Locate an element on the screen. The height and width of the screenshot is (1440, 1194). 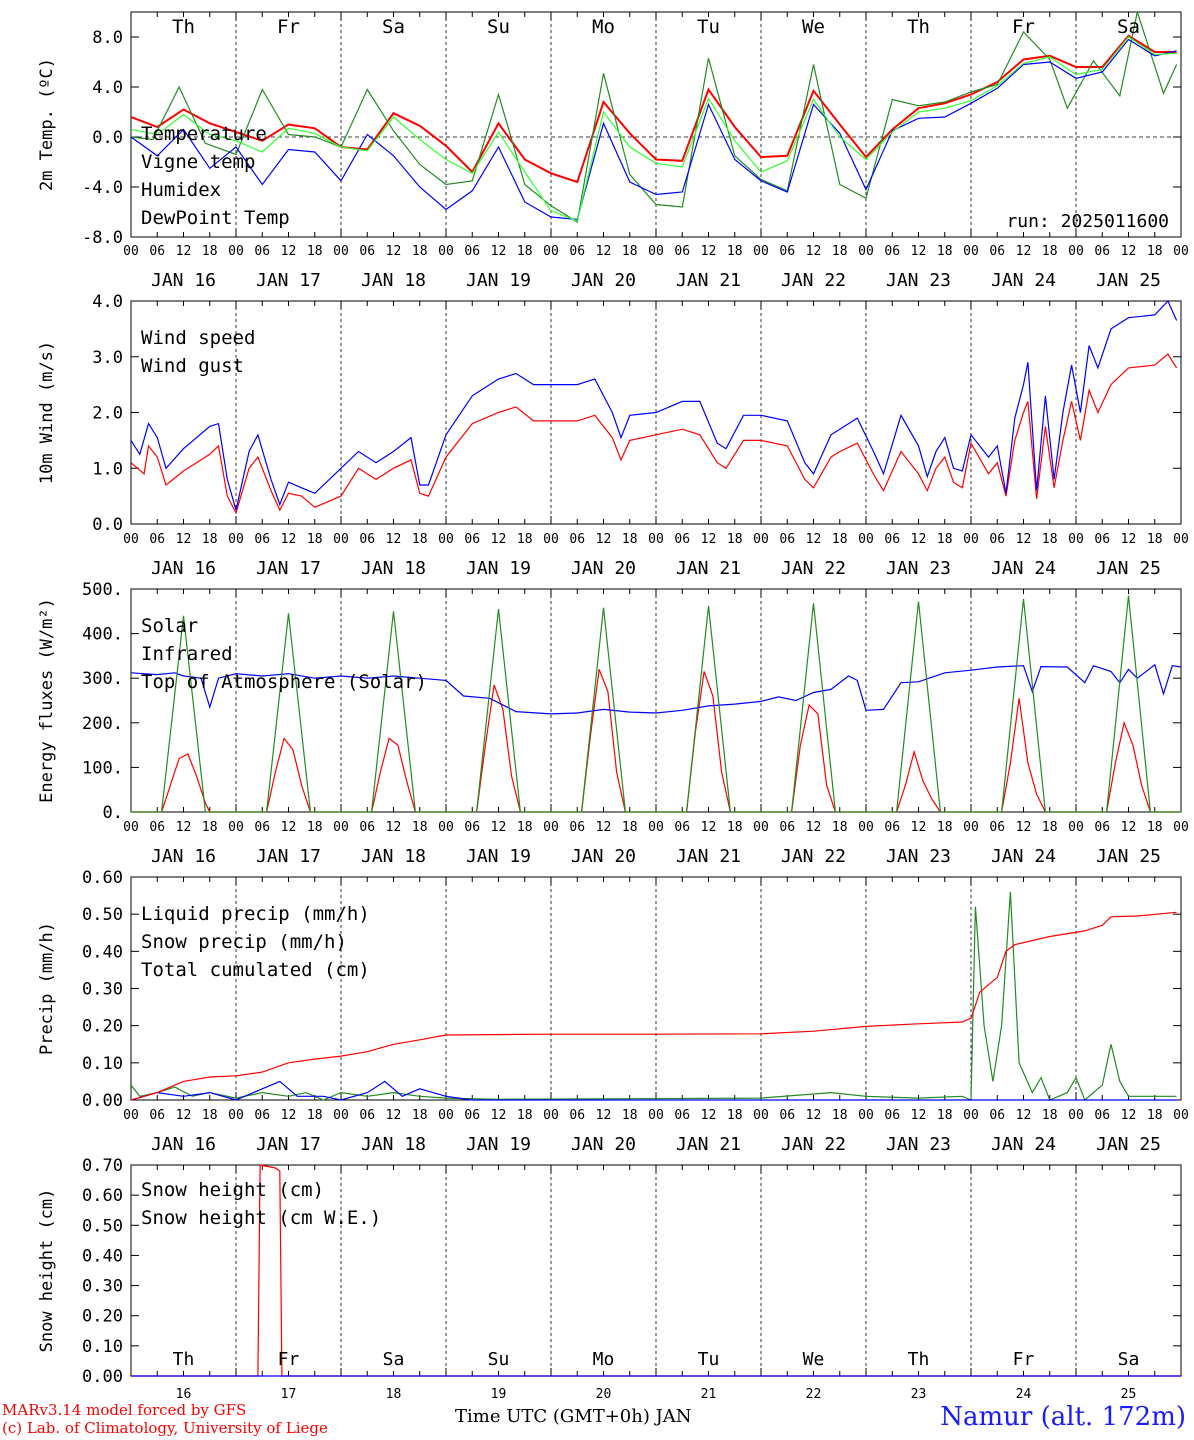
y-tick-label: 0.10 is located at coordinates (102, 1347).